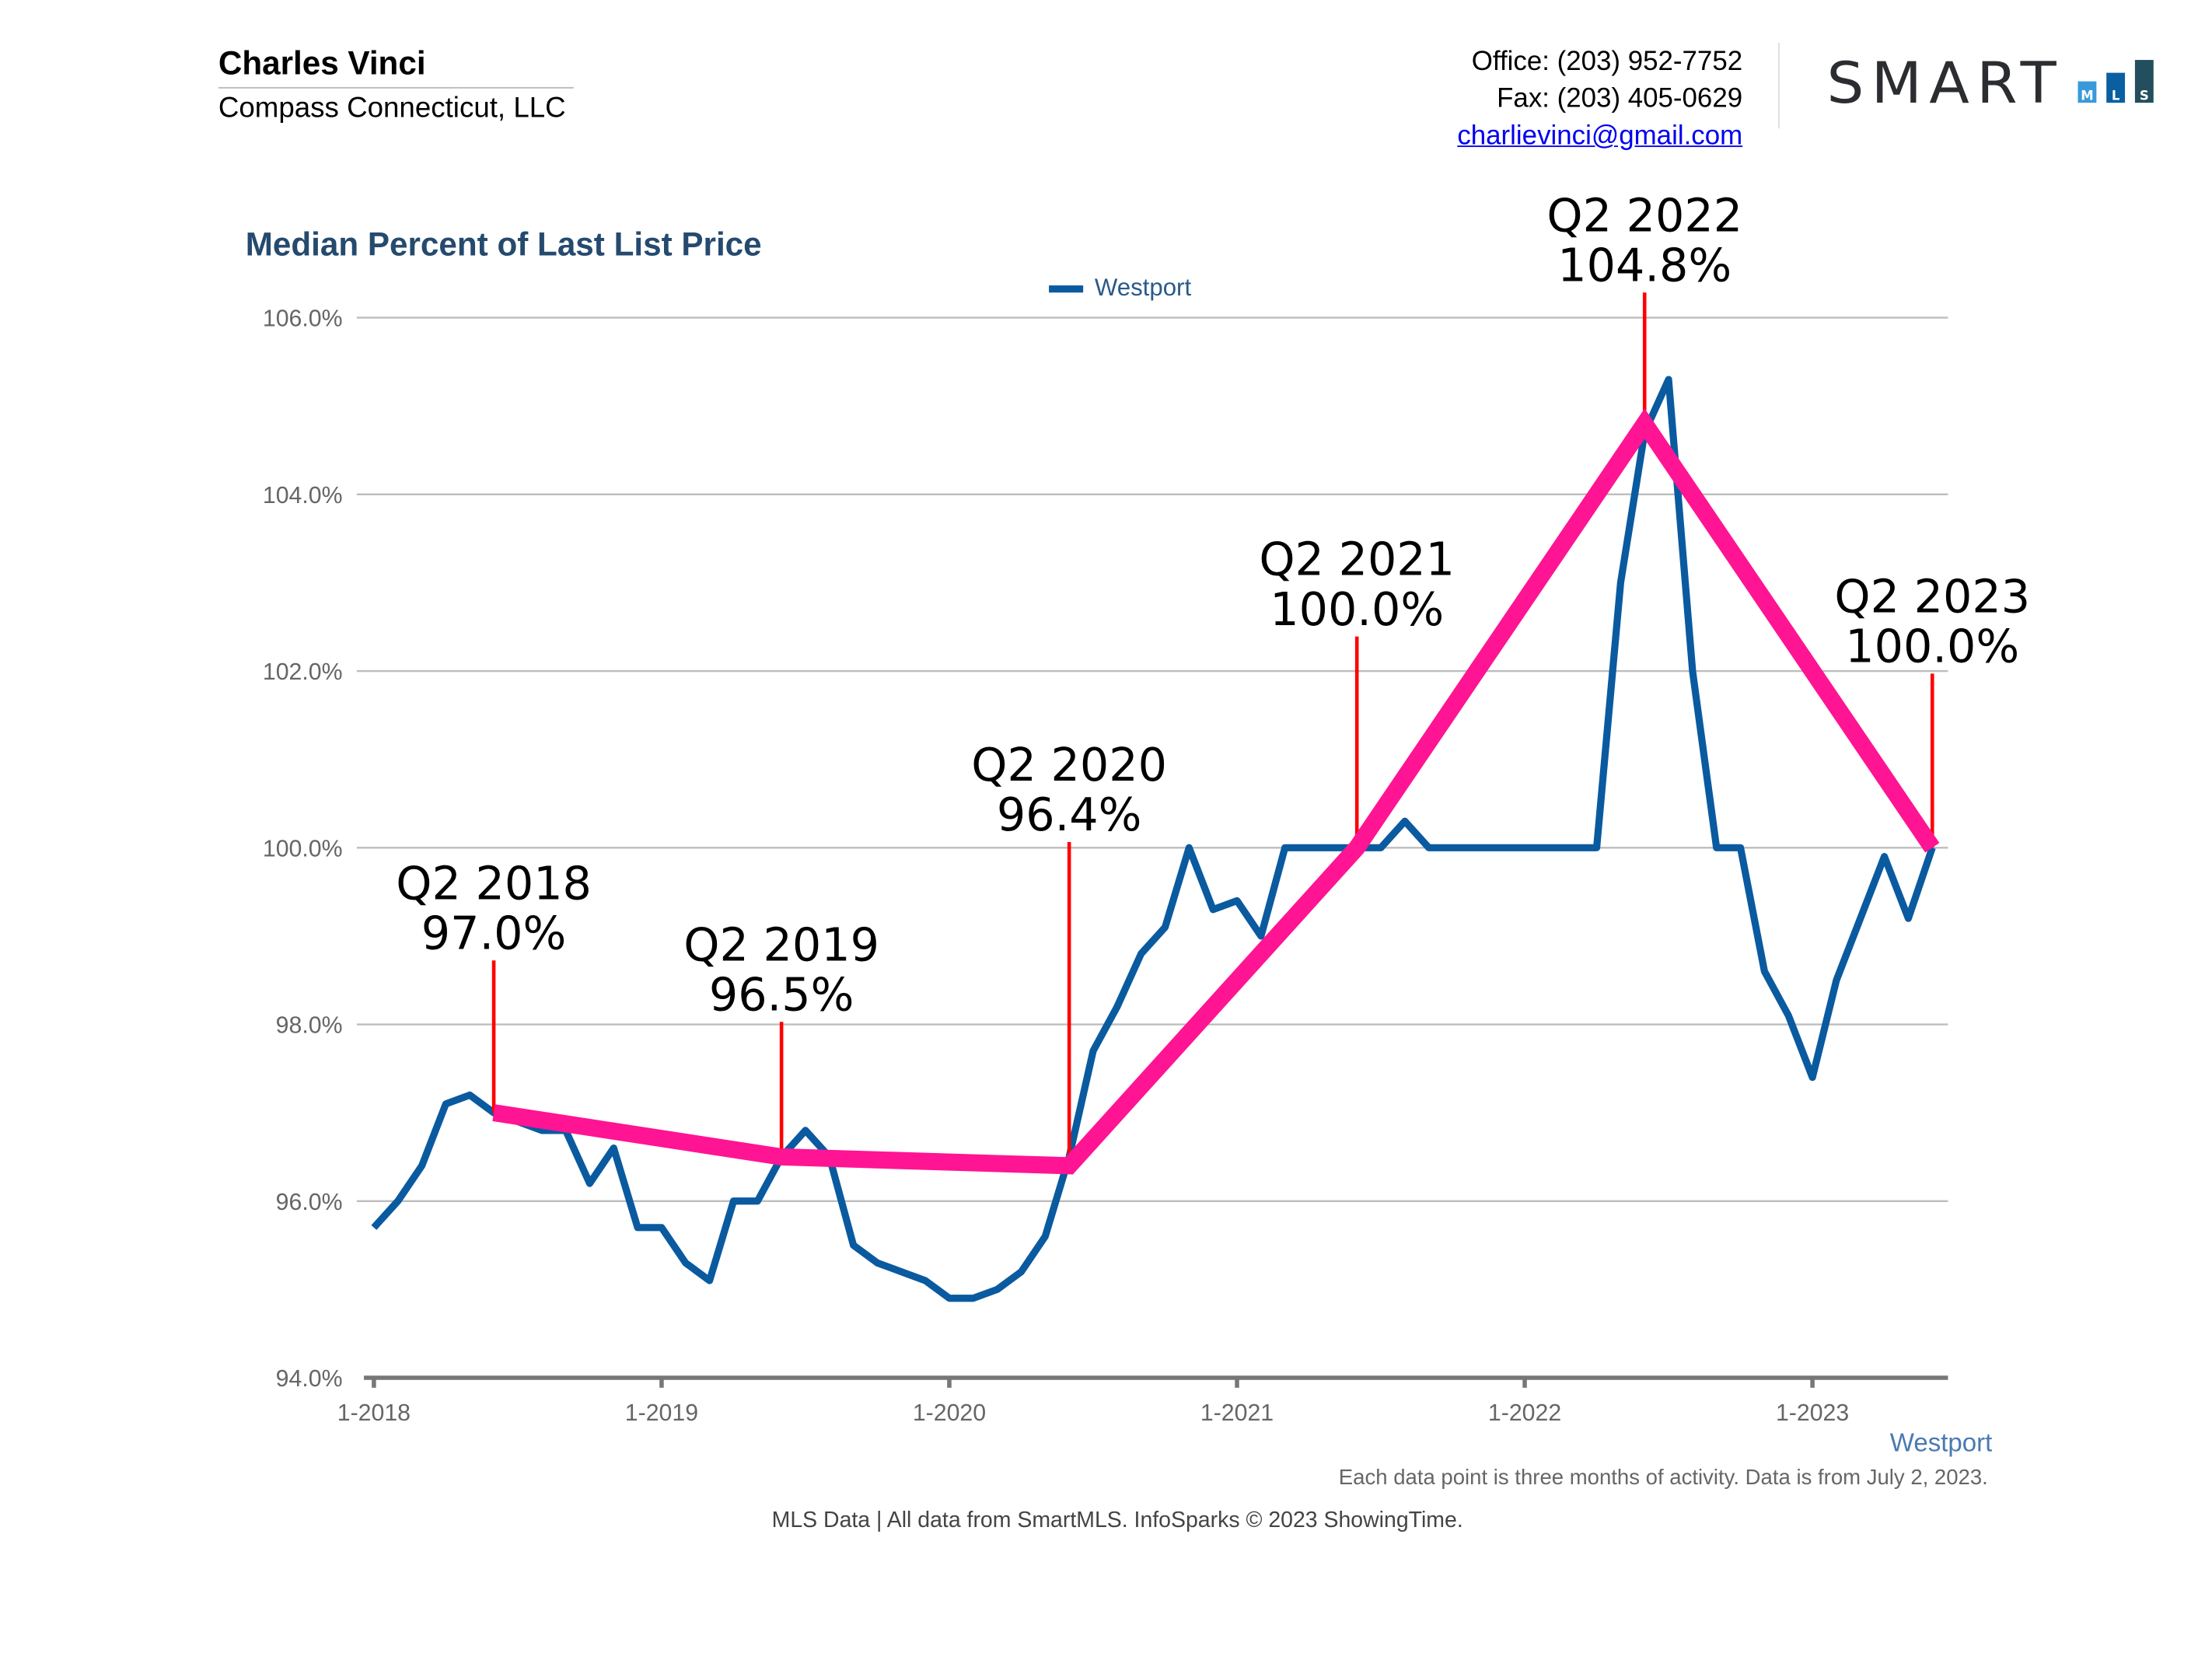 The height and width of the screenshot is (1660, 2212). I want to click on y-tick-label: 94.0%, so click(309, 1379).